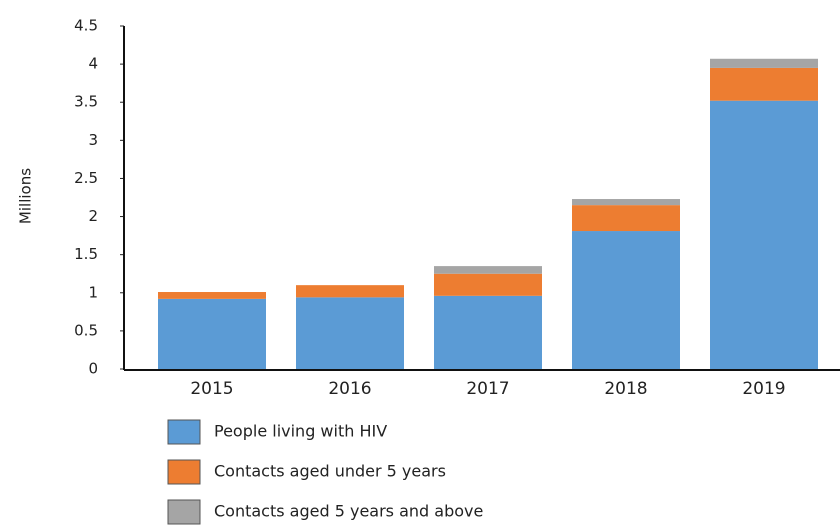 The height and width of the screenshot is (525, 840). I want to click on y-tick-label: 3, so click(93, 140).